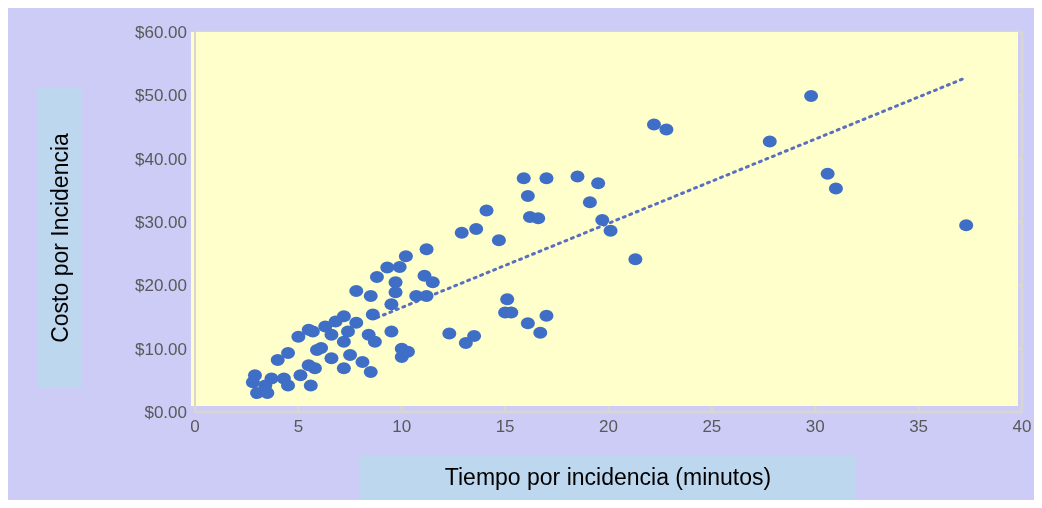 This screenshot has width=1042, height=508. What do you see at coordinates (161, 349) in the screenshot?
I see `y-tick-label: $10.00` at bounding box center [161, 349].